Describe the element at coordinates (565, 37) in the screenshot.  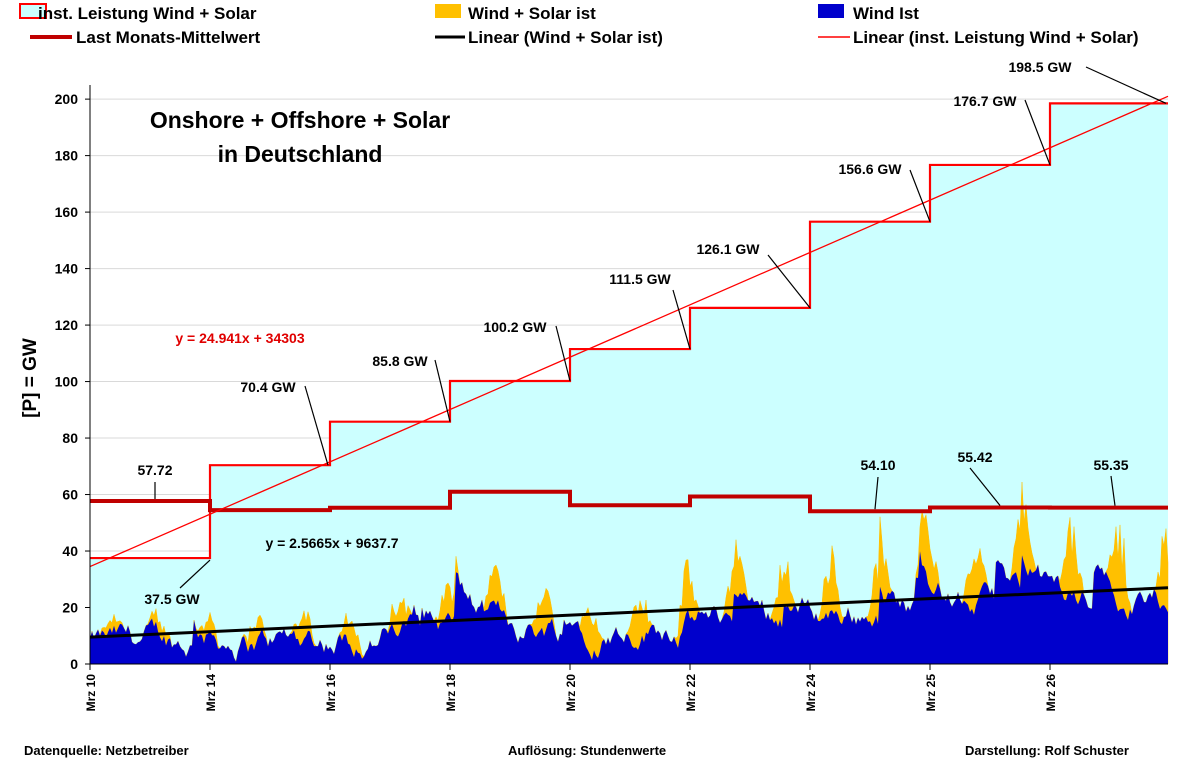
I see `legend-label-lin_ws: Linear (Wind + Solar ist)` at that location.